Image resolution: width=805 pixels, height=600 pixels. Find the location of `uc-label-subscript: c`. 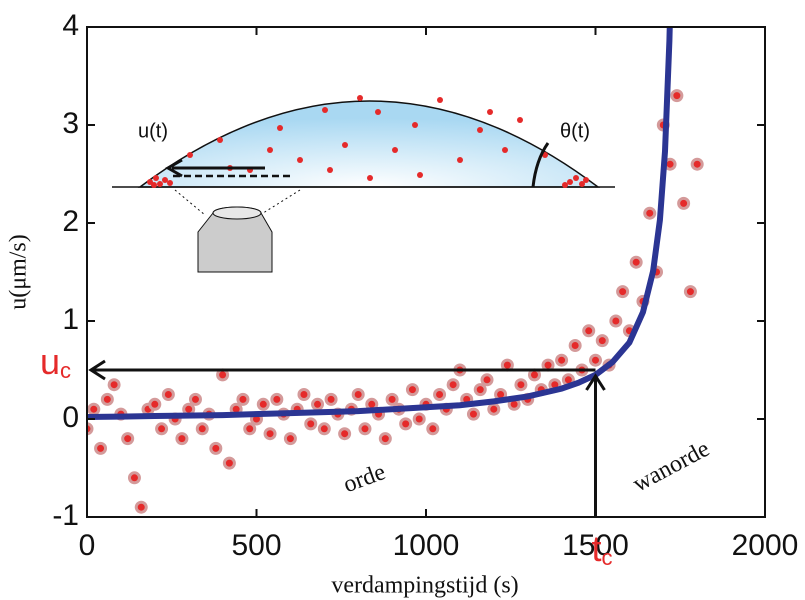

uc-label-subscript: c is located at coordinates (65, 370).